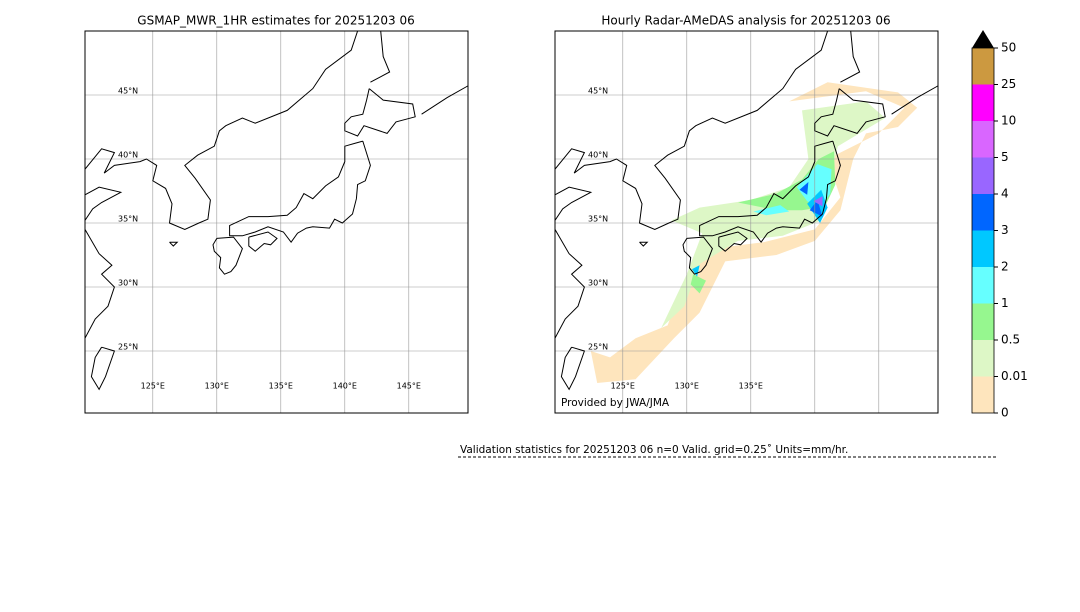 The height and width of the screenshot is (612, 1080). Describe the element at coordinates (1008, 48) in the screenshot. I see `colorbar-label: 50` at that location.